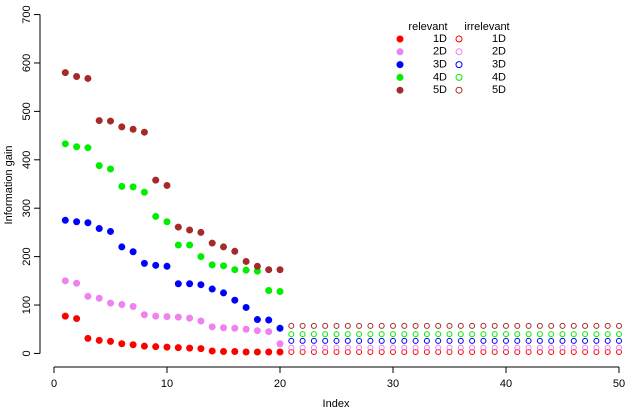 The height and width of the screenshot is (411, 640). I want to click on x-tick-label: 40, so click(506, 384).